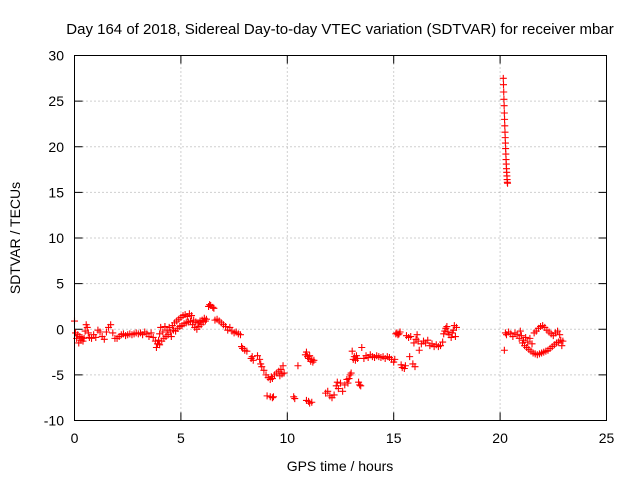  Describe the element at coordinates (58, 375) in the screenshot. I see `y-tick-label: -5` at that location.